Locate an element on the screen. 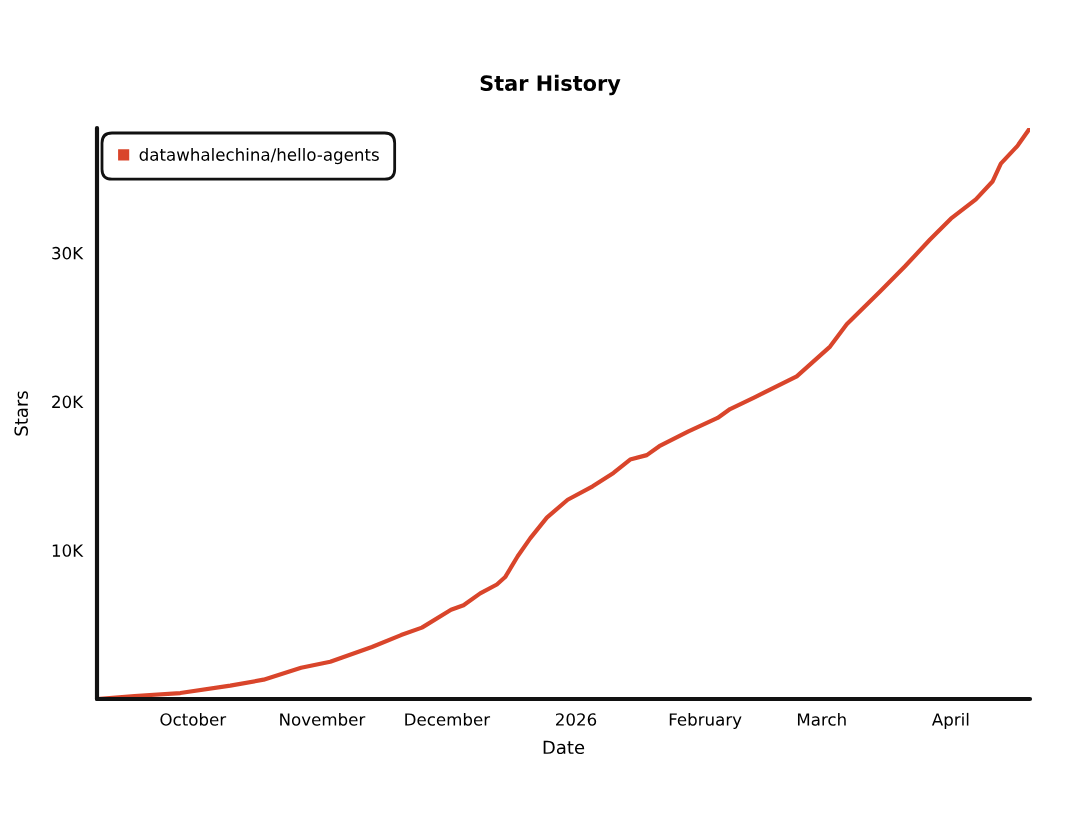 The width and height of the screenshot is (1080, 828). x-tick-label: February is located at coordinates (705, 721).